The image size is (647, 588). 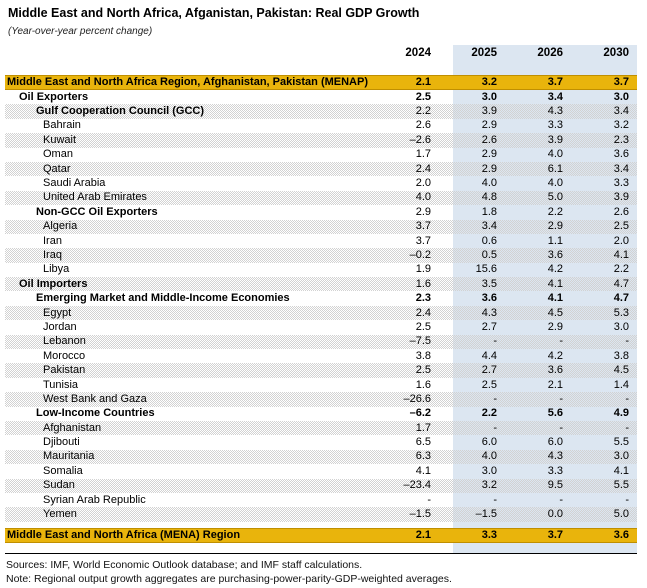 What do you see at coordinates (423, 183) in the screenshot?
I see `value-2024: 2.0` at bounding box center [423, 183].